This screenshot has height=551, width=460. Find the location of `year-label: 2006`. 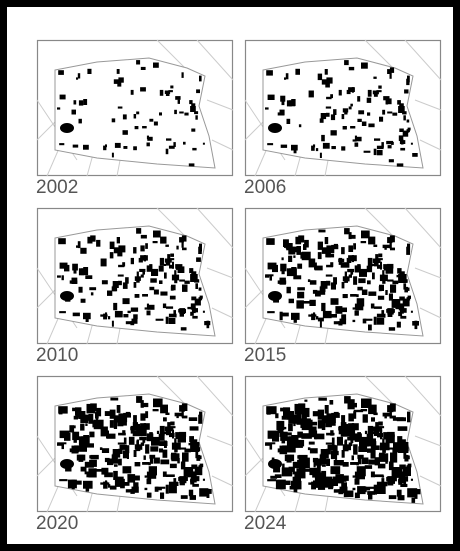

year-label: 2006 is located at coordinates (265, 187).